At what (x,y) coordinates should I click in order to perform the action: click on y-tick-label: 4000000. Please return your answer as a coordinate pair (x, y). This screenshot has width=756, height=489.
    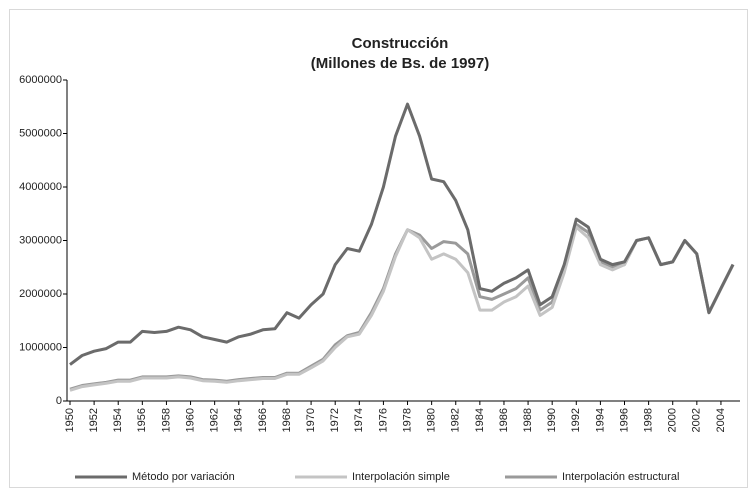
    Looking at the image, I should click on (40, 187).